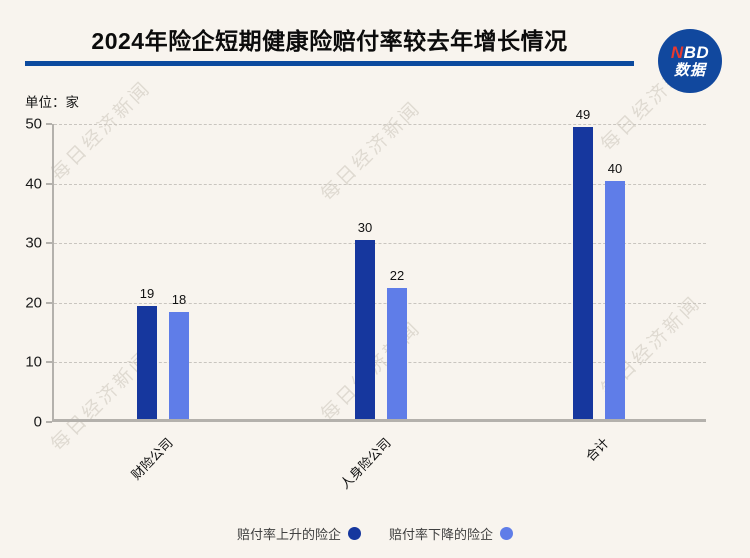 This screenshot has width=750, height=558. I want to click on logo-text-shuju: 数据, so click(689, 71).